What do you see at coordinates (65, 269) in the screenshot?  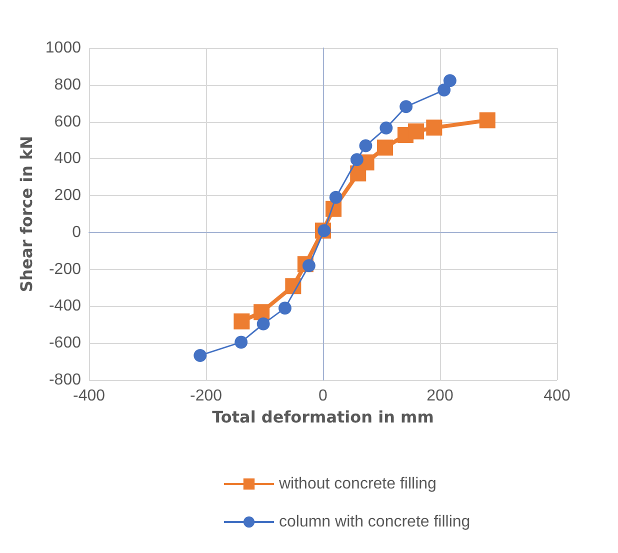 I see `y-tick-label: -200` at bounding box center [65, 269].